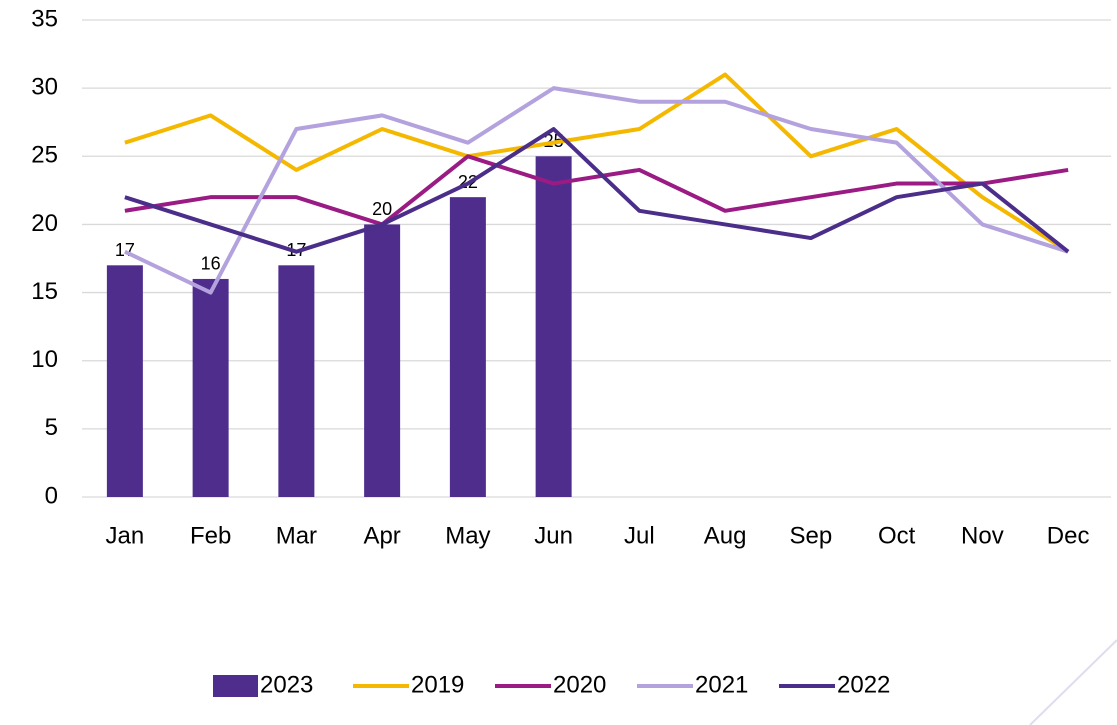 The height and width of the screenshot is (725, 1117). Describe the element at coordinates (725, 535) in the screenshot. I see `x-tick-label: Aug` at that location.